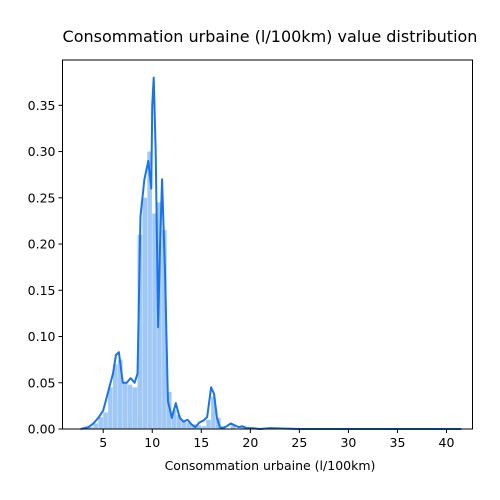 Image resolution: width=500 pixels, height=500 pixels. Describe the element at coordinates (42, 336) in the screenshot. I see `y-tick-label: 0.10` at that location.